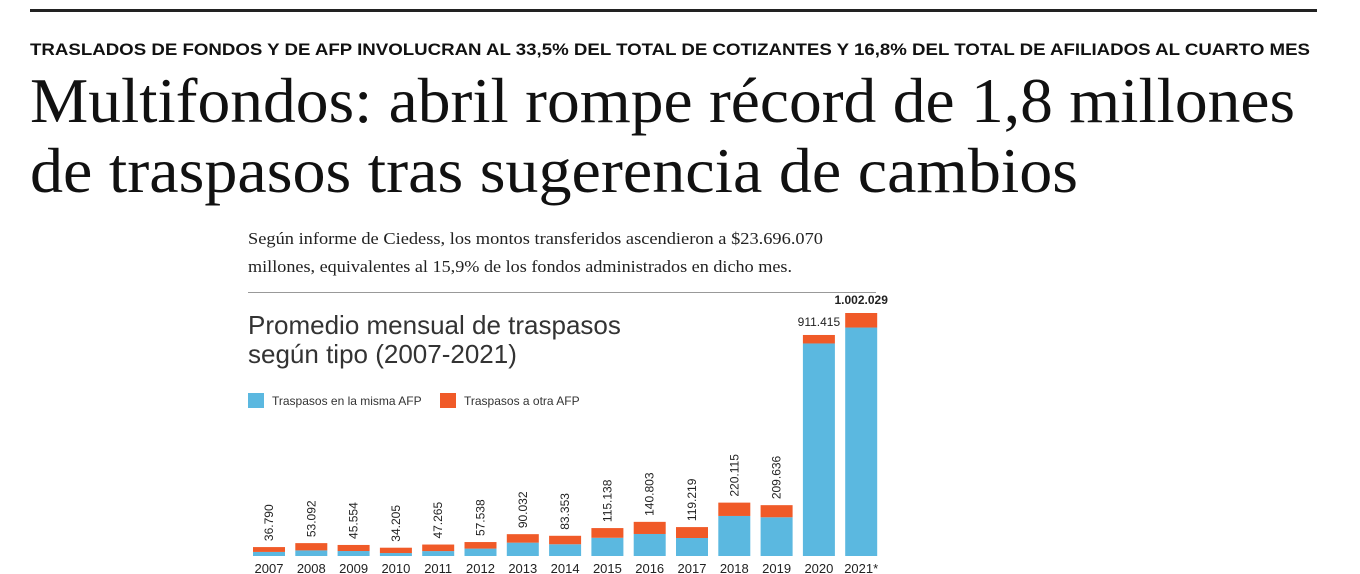 Image resolution: width=1360 pixels, height=574 pixels. What do you see at coordinates (607, 500) in the screenshot?
I see `total-label: 115.138` at bounding box center [607, 500].